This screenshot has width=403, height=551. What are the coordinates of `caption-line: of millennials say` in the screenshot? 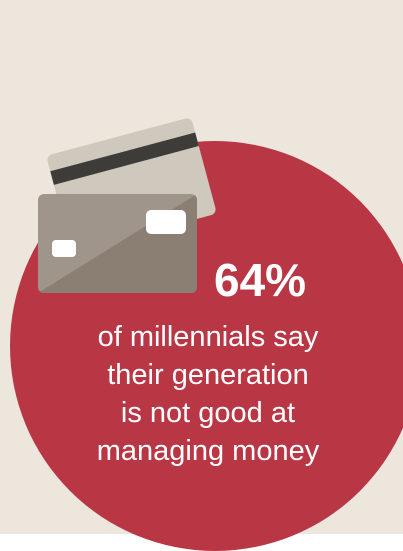 It's located at (208, 337).